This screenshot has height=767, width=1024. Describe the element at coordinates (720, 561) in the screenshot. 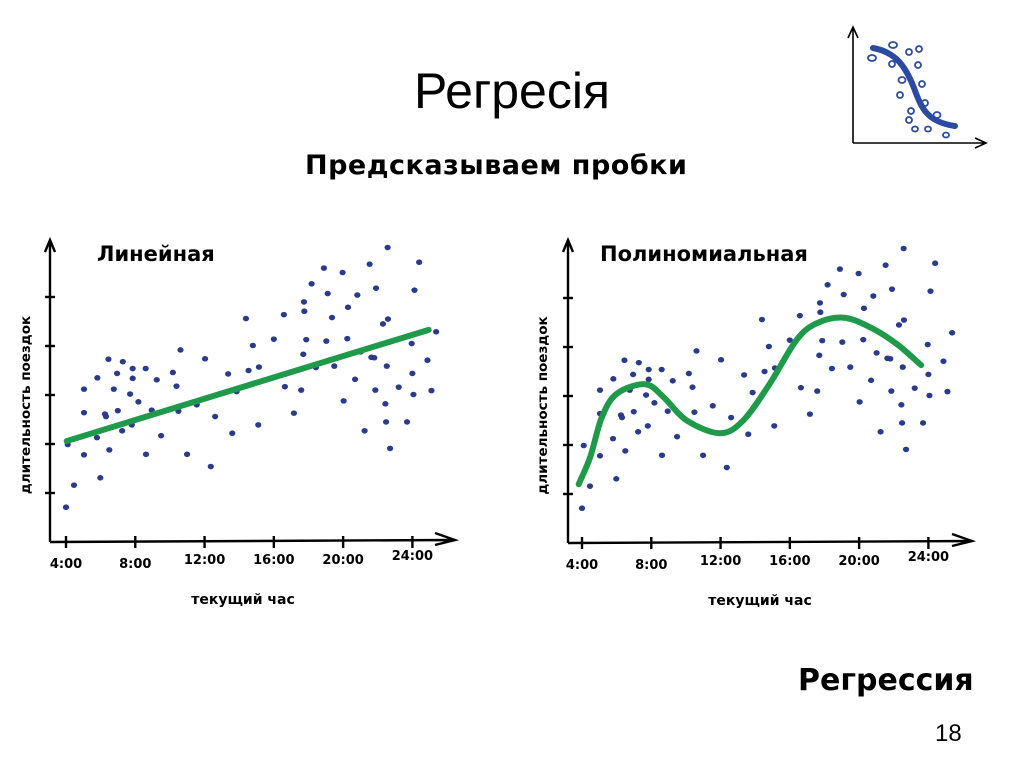

I see `x-tick-label: 12:00` at that location.